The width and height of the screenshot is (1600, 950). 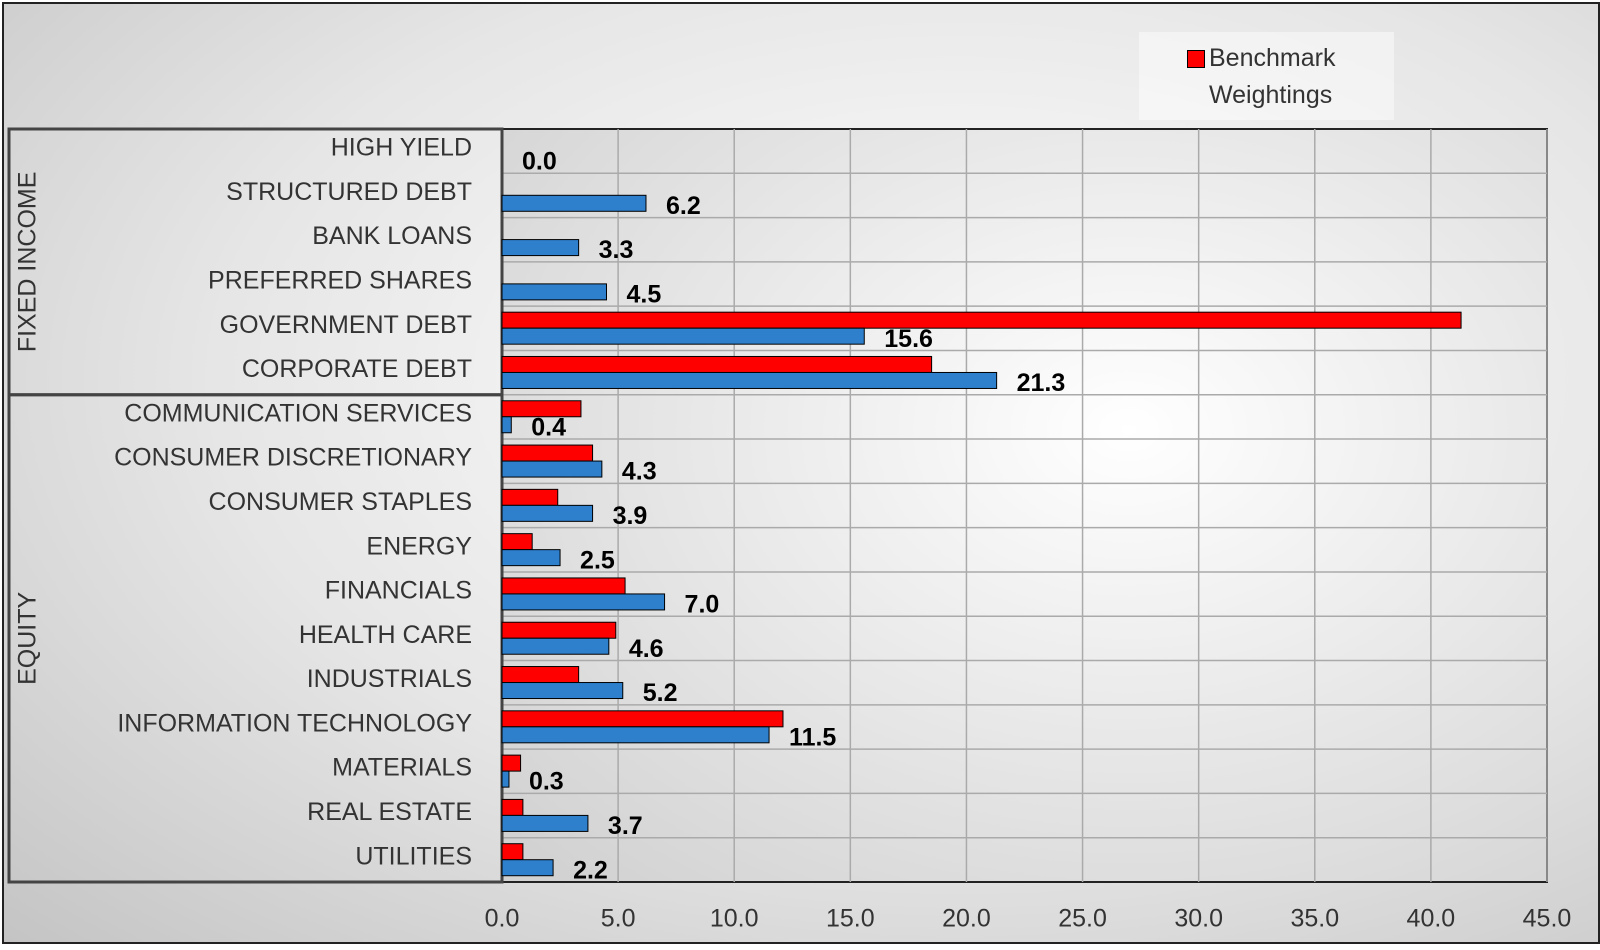 I want to click on group-label: EQUITY, so click(x=28, y=638).